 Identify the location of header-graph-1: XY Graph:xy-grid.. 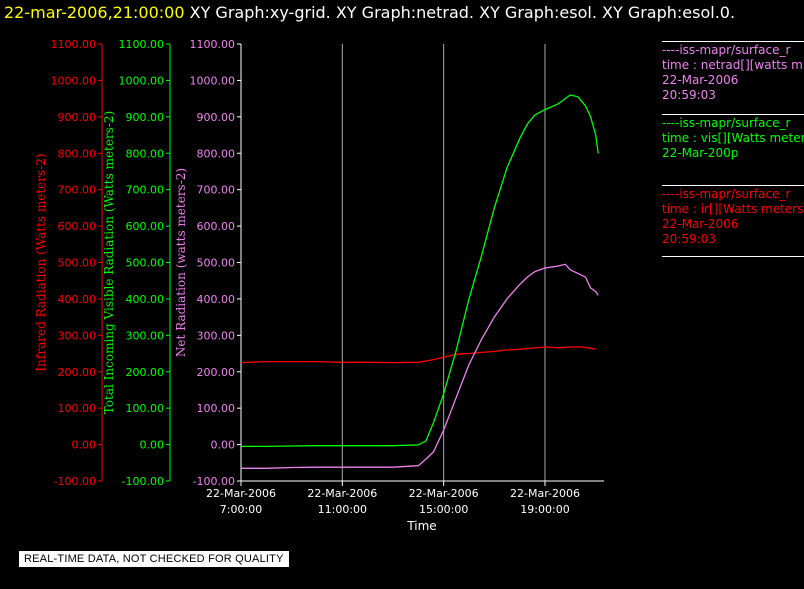
(260, 12).